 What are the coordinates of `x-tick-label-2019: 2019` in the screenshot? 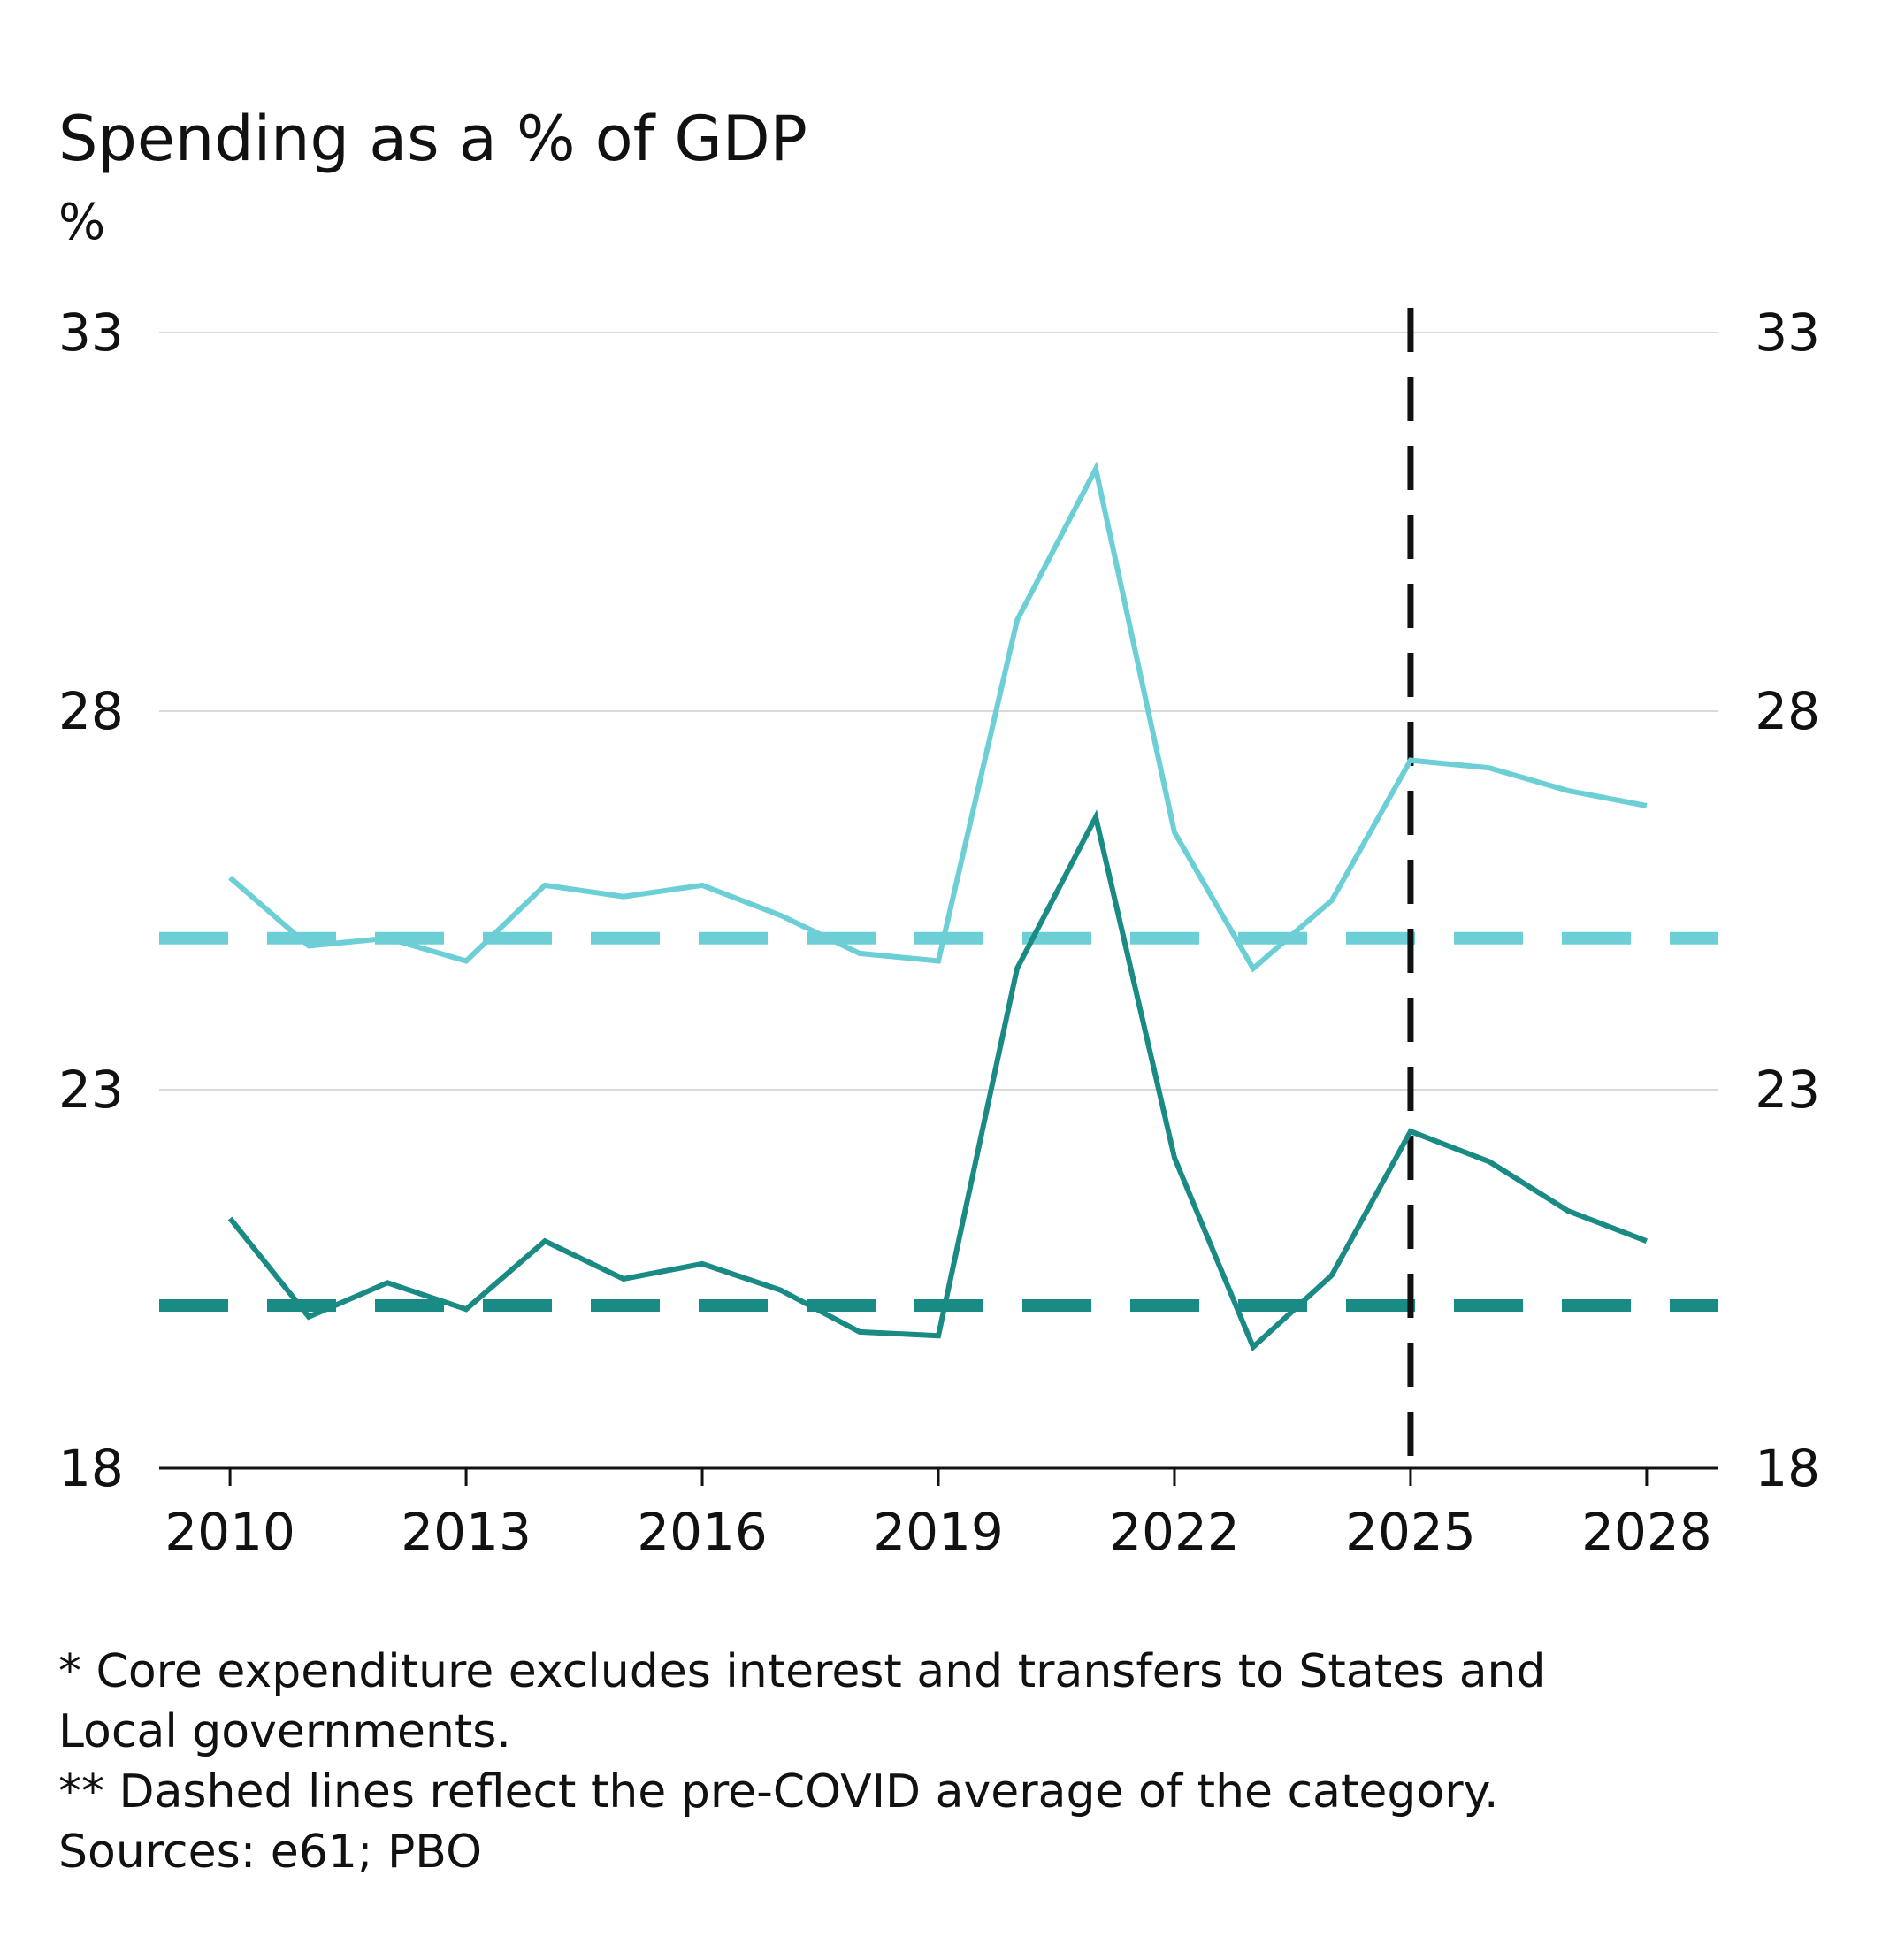 It's located at (938, 1532).